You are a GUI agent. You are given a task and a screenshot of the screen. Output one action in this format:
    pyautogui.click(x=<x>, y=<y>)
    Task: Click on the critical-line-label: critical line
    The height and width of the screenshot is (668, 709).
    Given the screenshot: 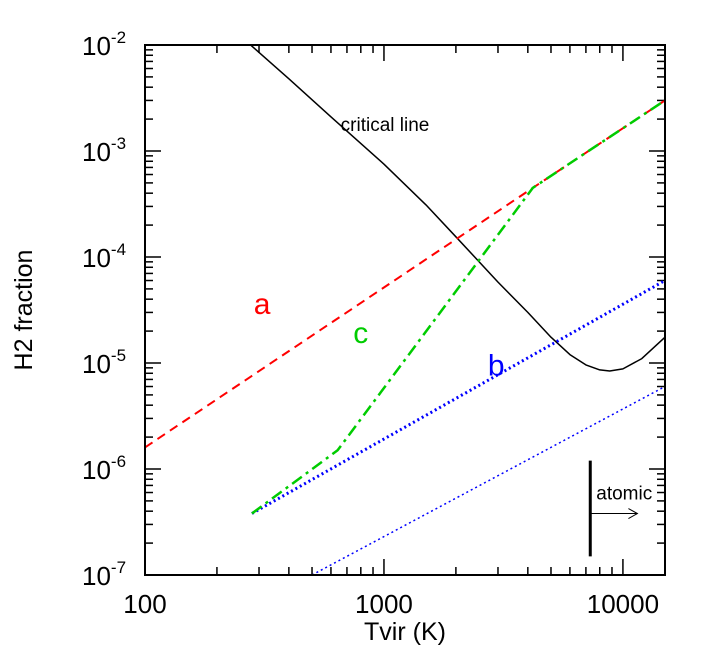 What is the action you would take?
    pyautogui.click(x=385, y=125)
    